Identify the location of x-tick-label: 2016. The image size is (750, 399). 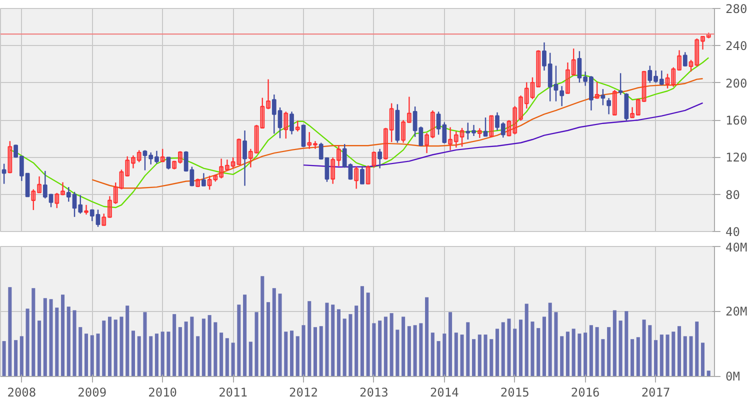
(585, 392).